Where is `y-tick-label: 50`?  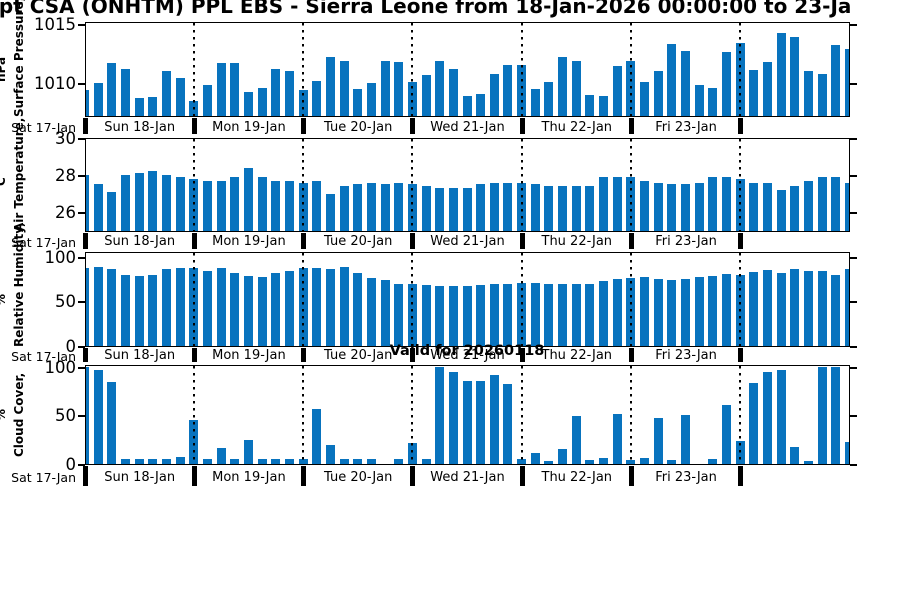
y-tick-label: 50 is located at coordinates (65, 302).